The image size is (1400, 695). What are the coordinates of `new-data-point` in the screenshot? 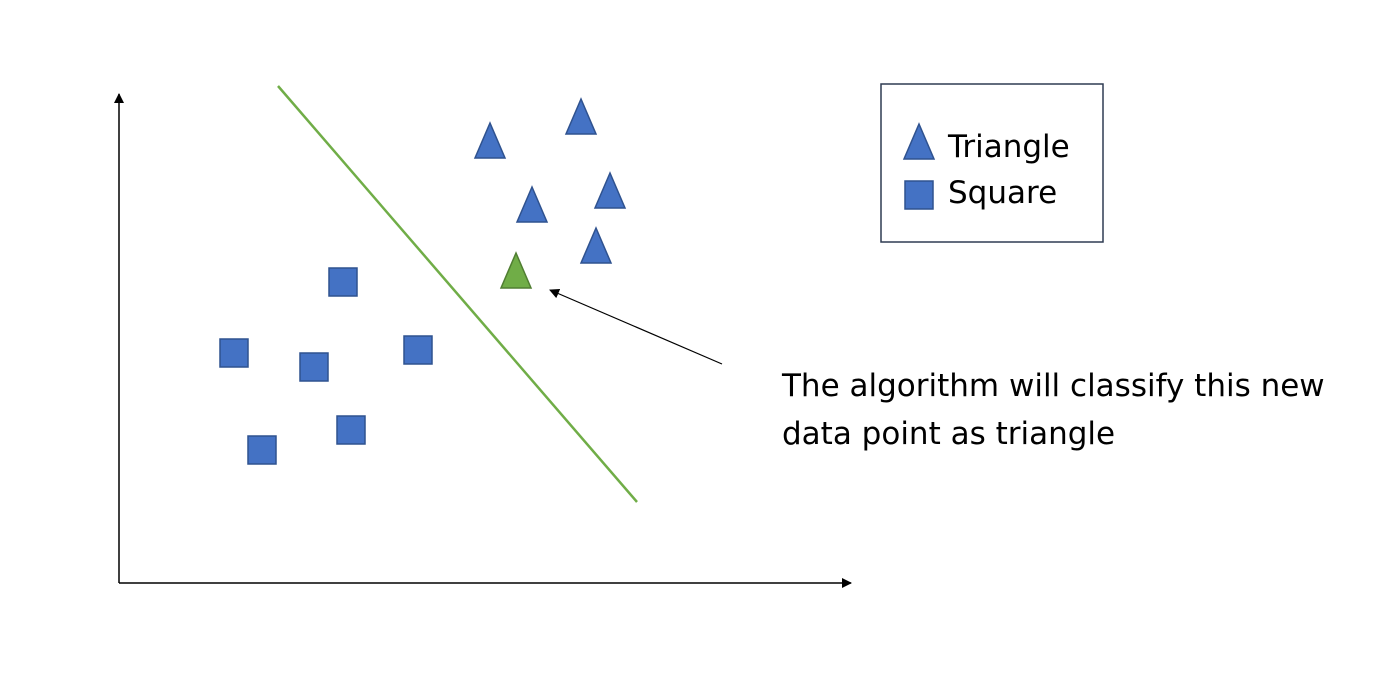 It's located at (516, 270).